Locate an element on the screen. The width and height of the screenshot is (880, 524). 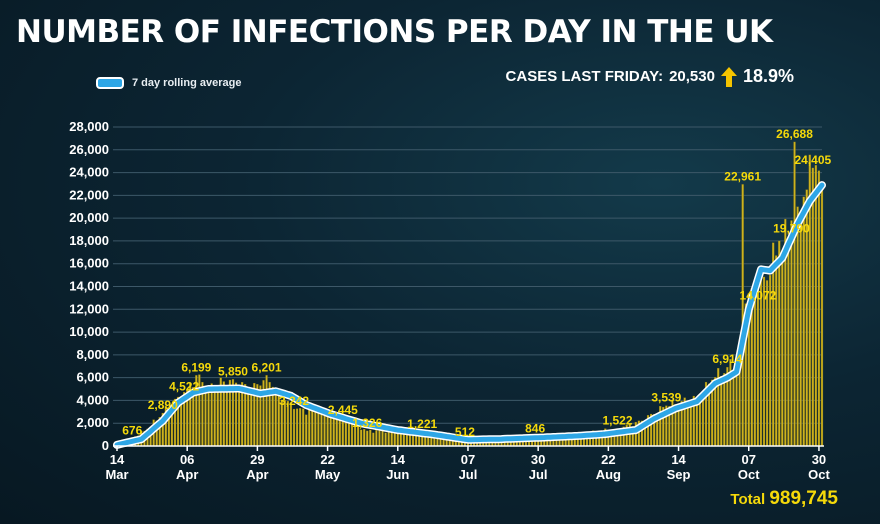
total-value: 989,745 is located at coordinates (803, 498).